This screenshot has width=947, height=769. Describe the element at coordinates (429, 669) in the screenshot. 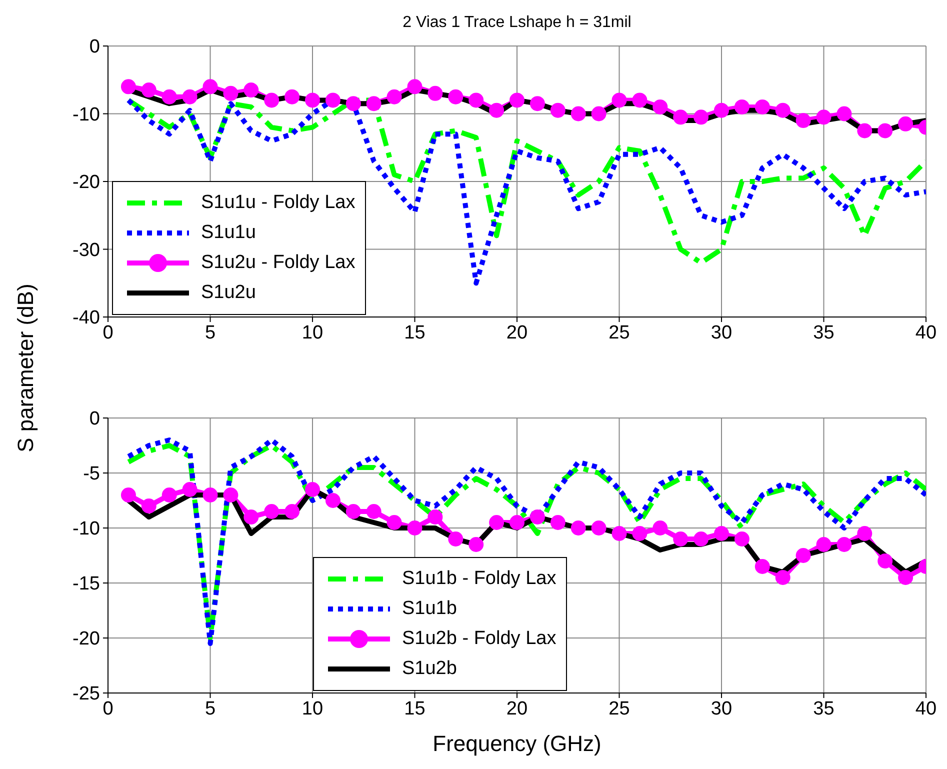

I see `legend-label: S1u2b` at that location.